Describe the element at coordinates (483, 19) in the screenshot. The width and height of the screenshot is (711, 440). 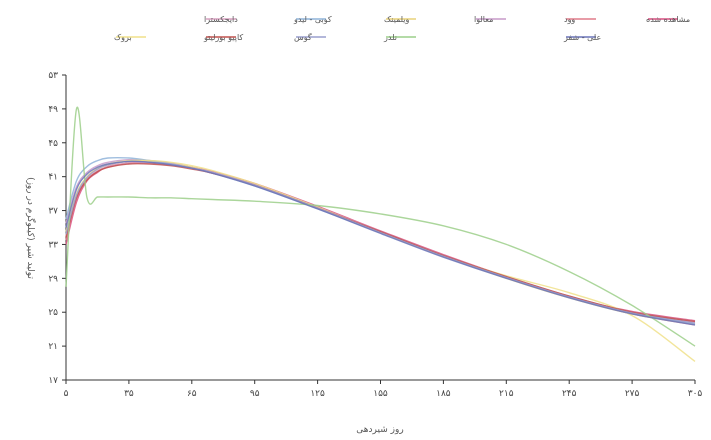
I see `legend-label: معالوا` at that location.